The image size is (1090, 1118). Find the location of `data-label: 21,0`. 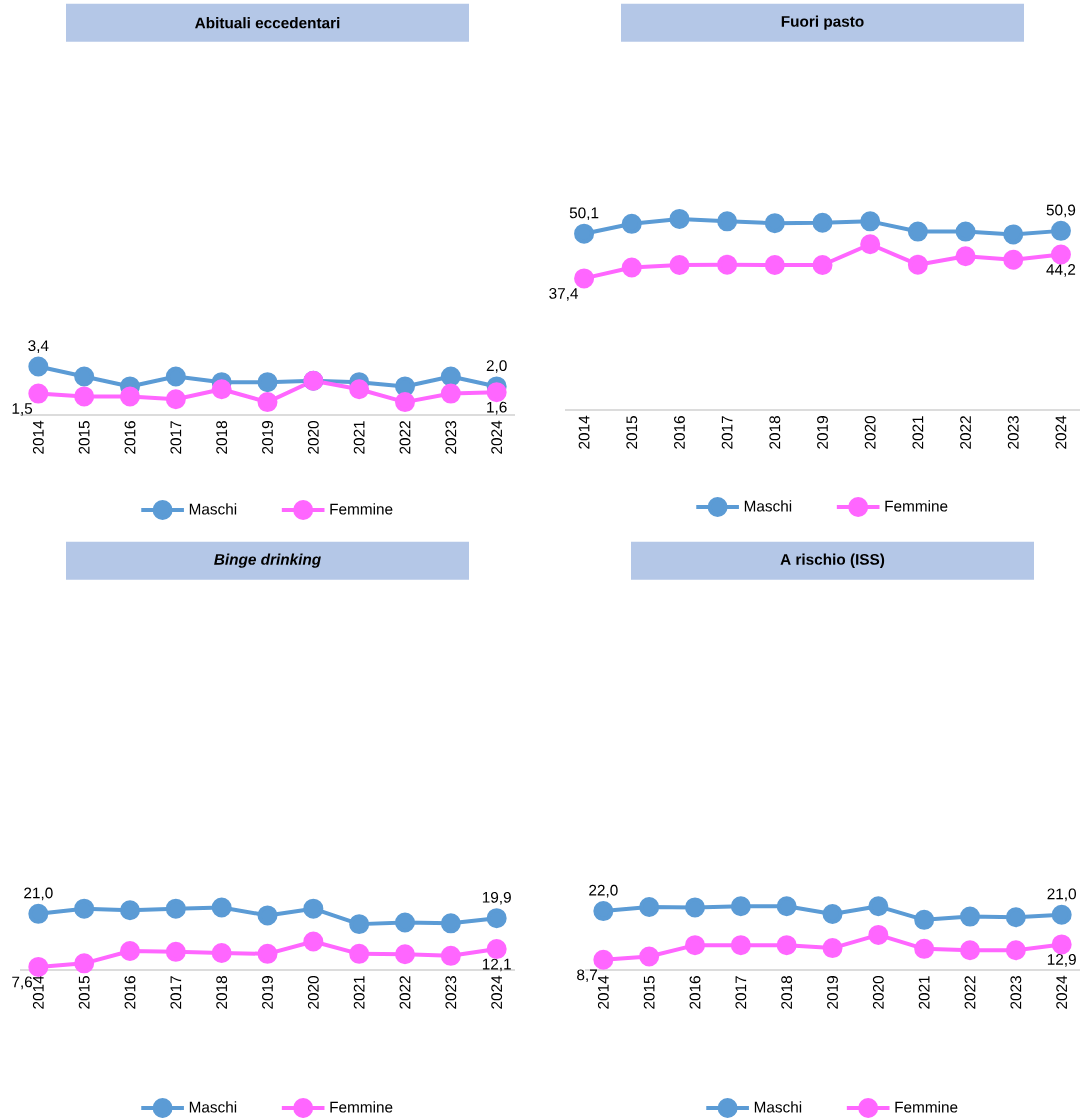

data-label: 21,0 is located at coordinates (1061, 895).